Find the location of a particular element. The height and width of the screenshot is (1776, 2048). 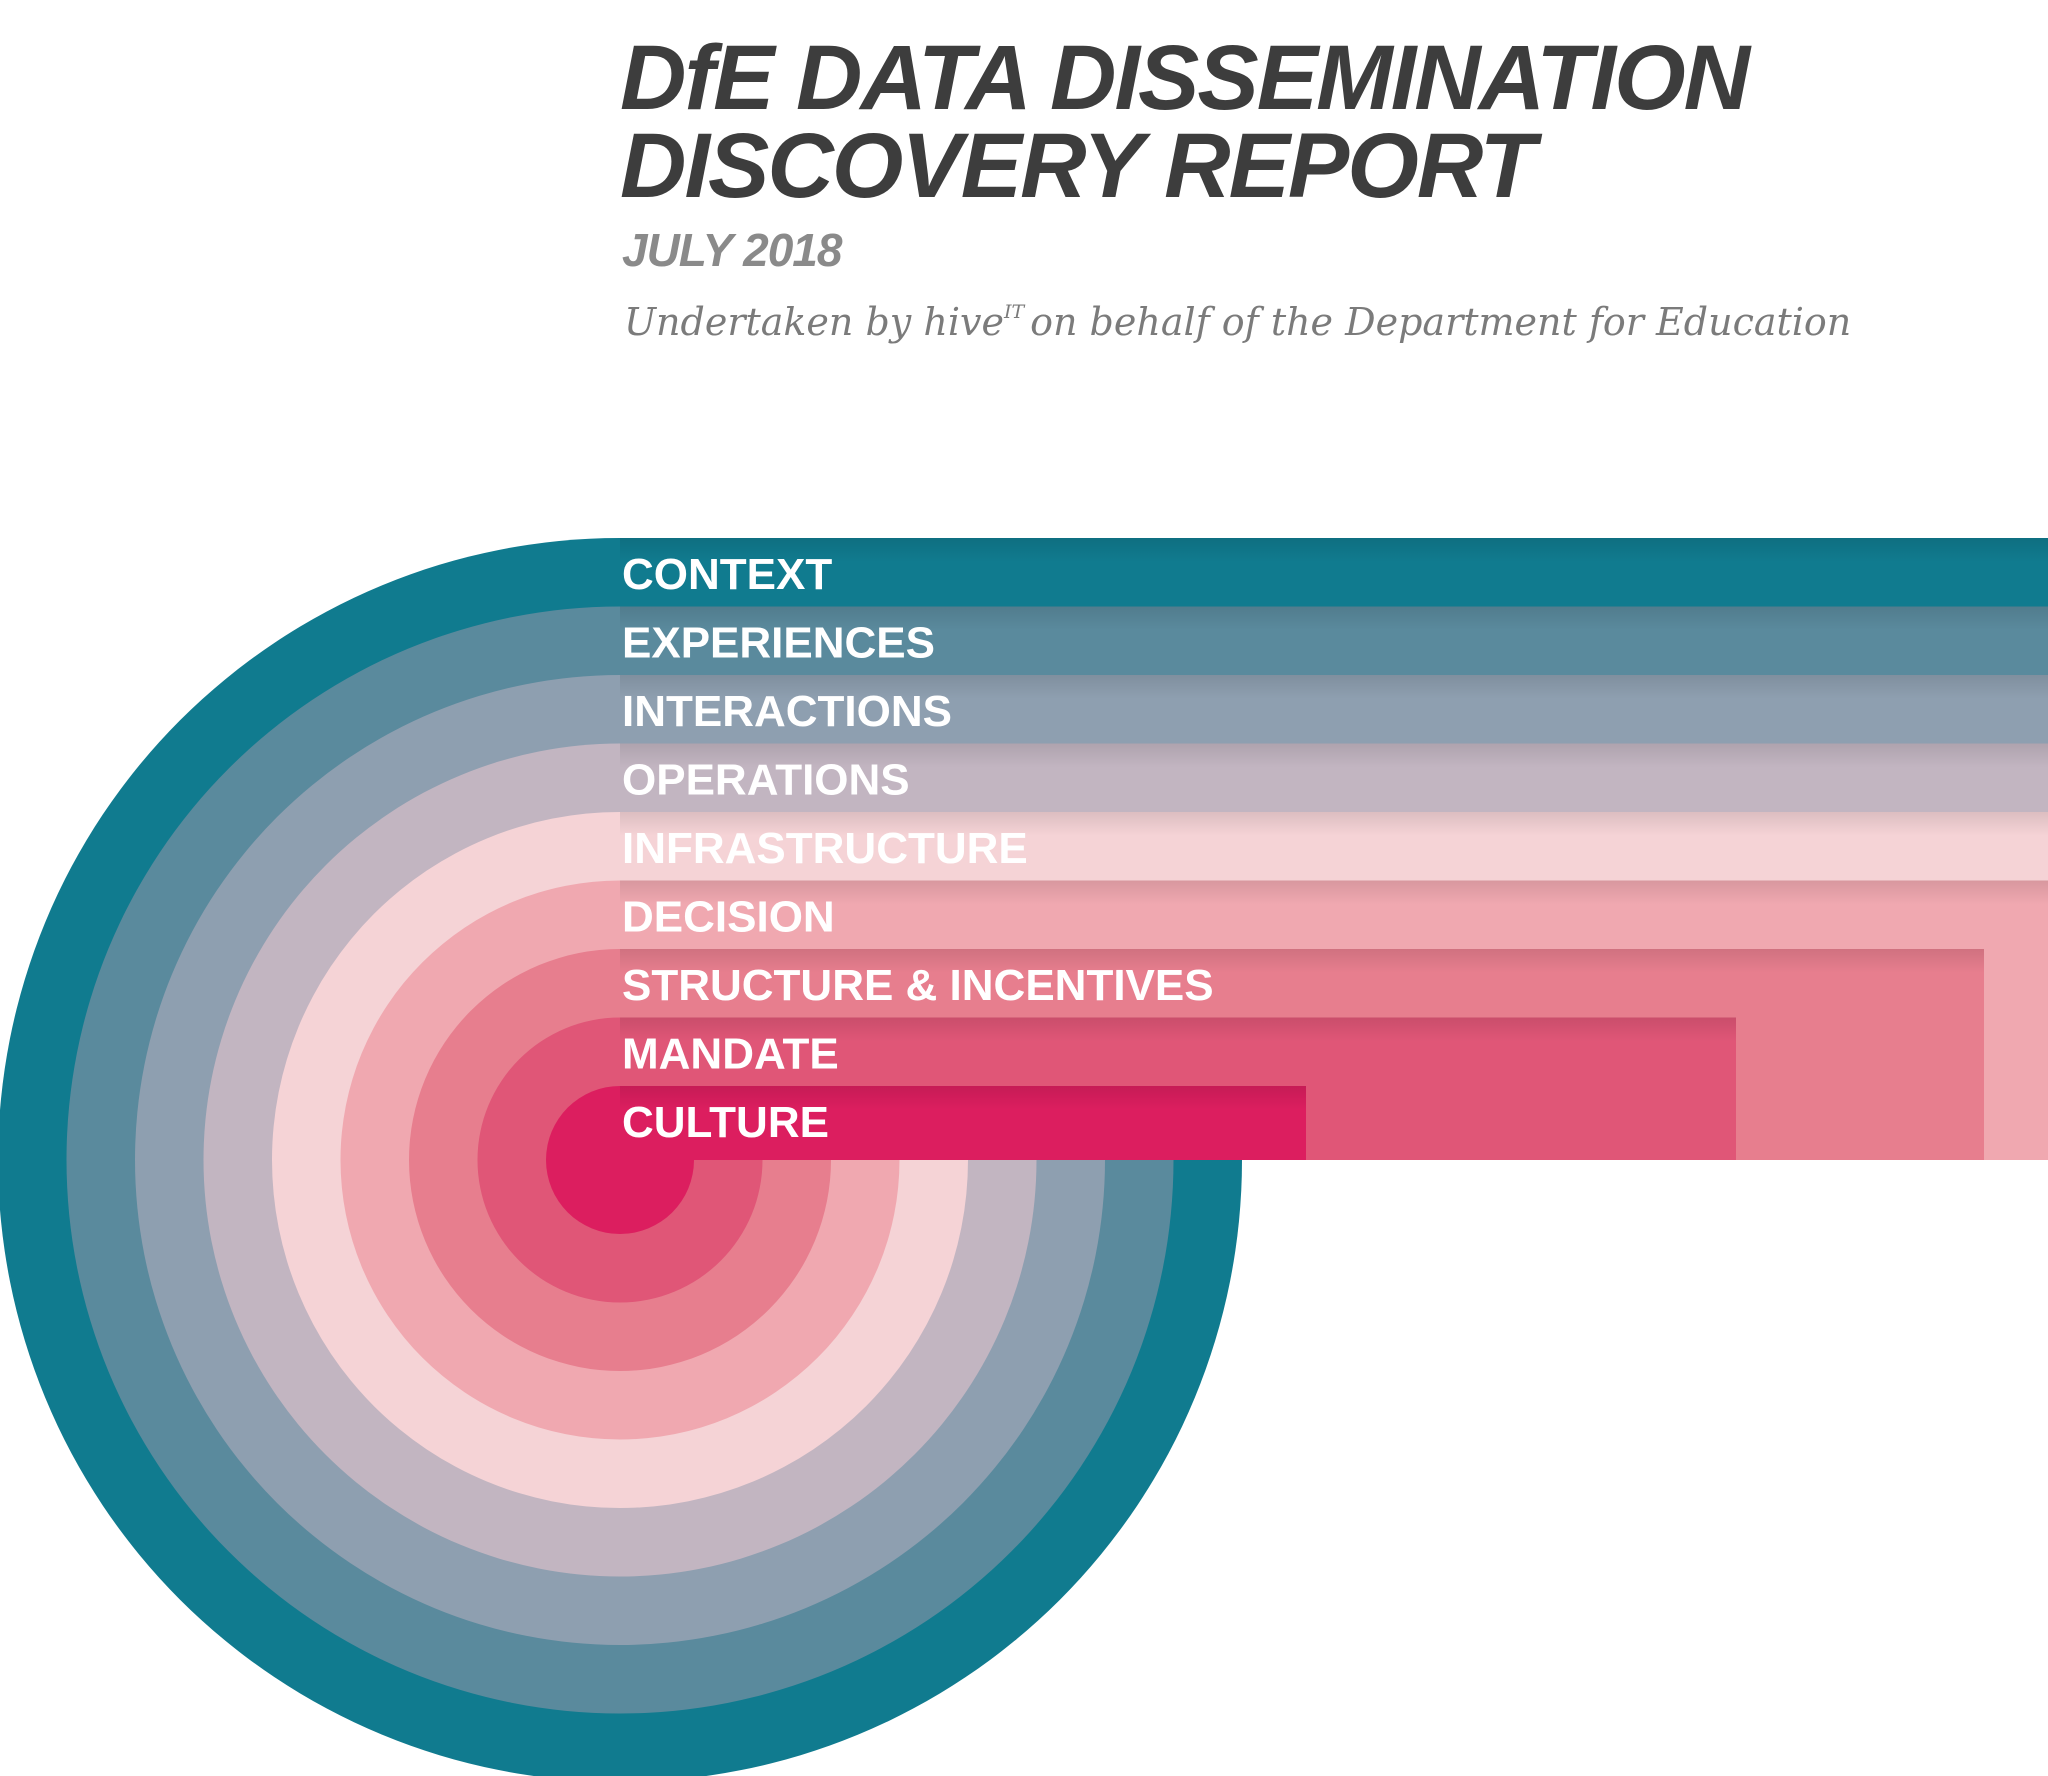

layer-label-context: CONTEXT is located at coordinates (727, 574).